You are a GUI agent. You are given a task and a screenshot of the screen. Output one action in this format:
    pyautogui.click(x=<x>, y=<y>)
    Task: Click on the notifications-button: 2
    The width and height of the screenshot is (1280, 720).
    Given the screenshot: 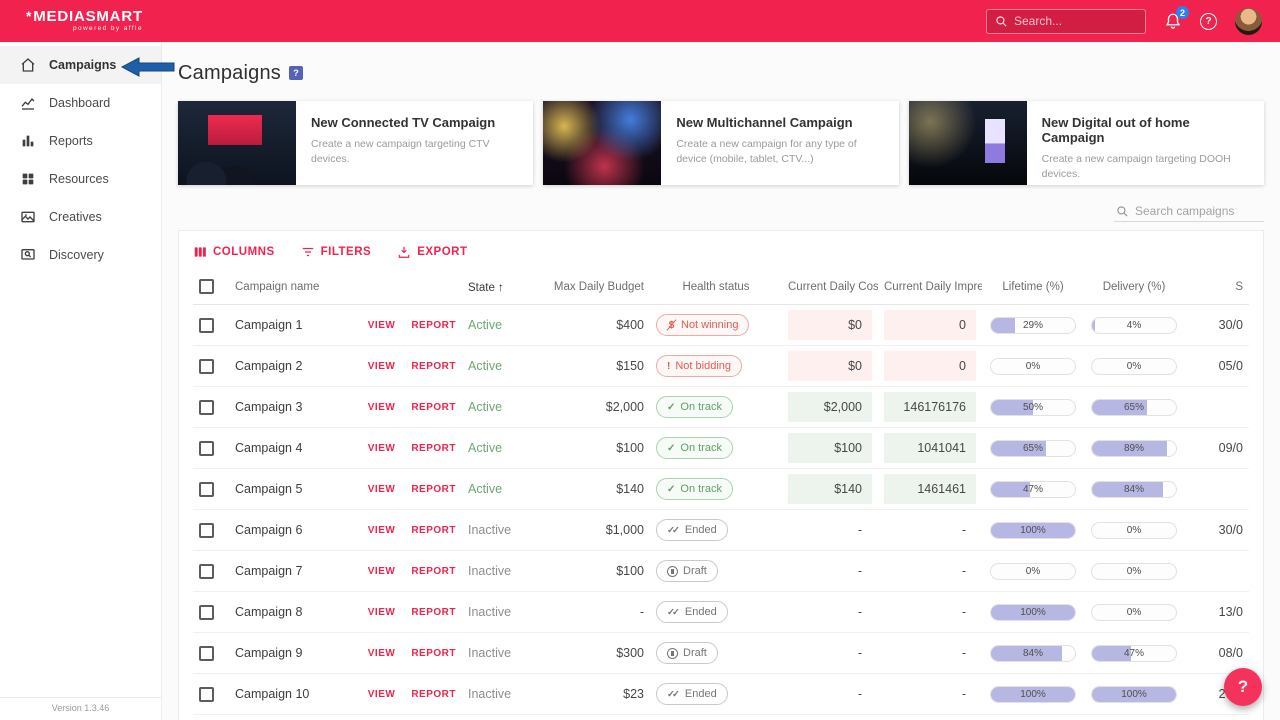 What is the action you would take?
    pyautogui.click(x=1176, y=18)
    